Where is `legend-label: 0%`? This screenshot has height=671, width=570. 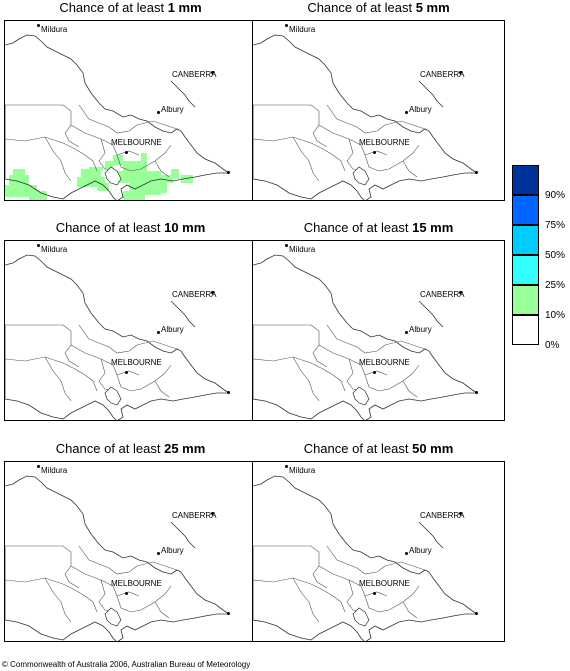 legend-label: 0% is located at coordinates (552, 345).